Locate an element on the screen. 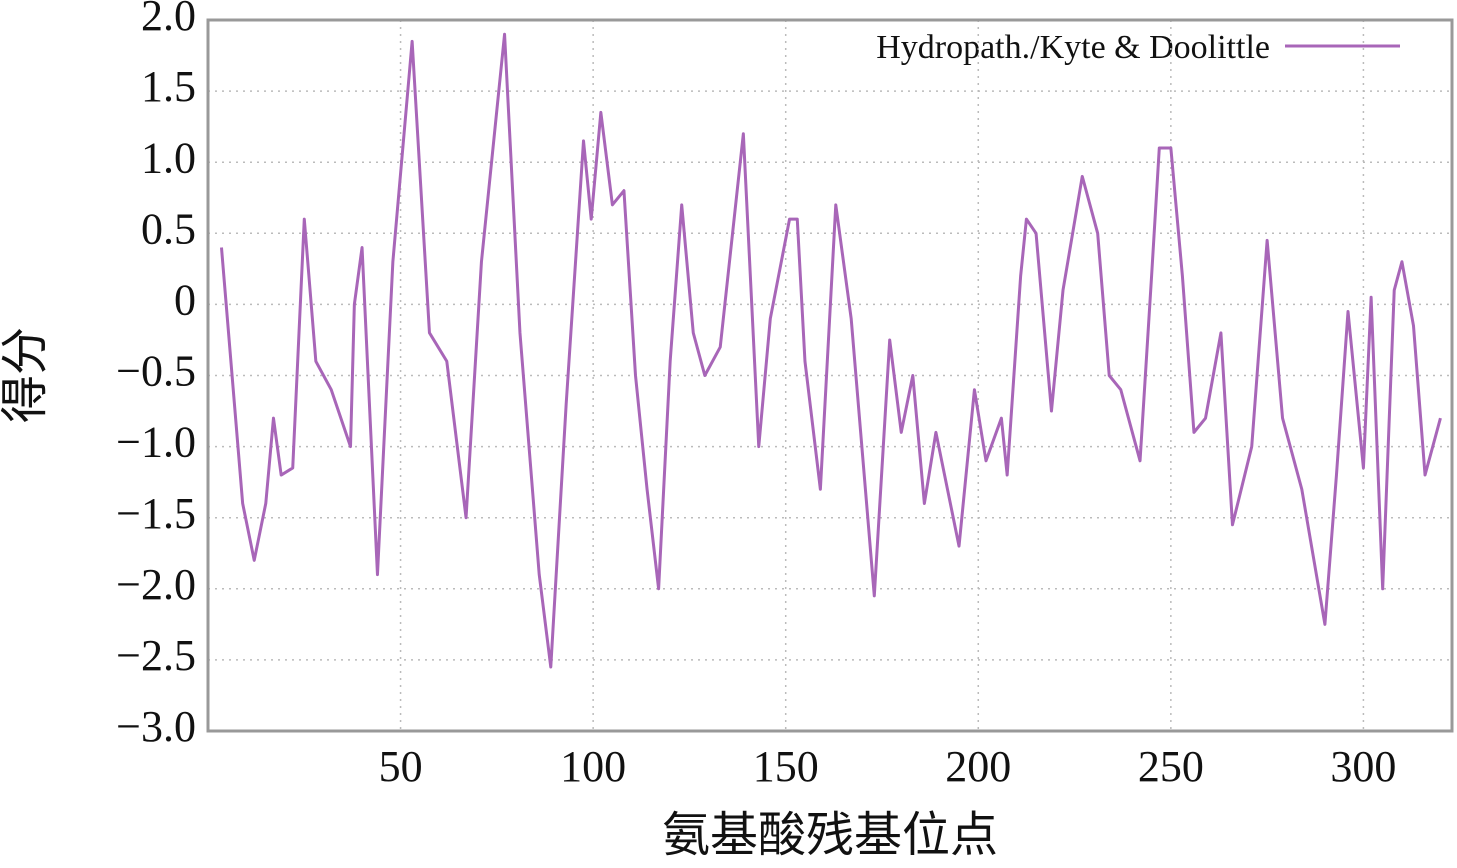 The image size is (1457, 868). x-tick-label: 50 is located at coordinates (401, 766).